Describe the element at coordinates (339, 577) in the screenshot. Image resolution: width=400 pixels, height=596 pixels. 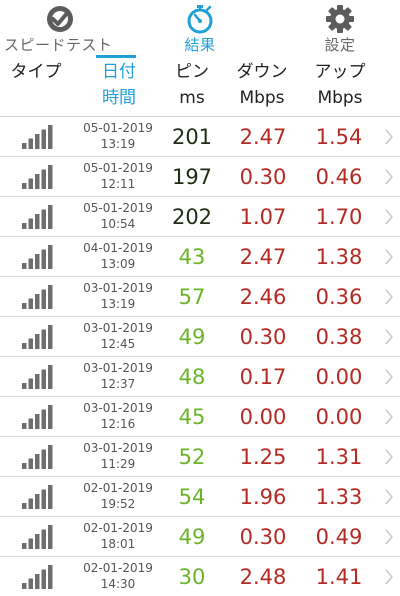
I see `result-upload: 1.41` at that location.